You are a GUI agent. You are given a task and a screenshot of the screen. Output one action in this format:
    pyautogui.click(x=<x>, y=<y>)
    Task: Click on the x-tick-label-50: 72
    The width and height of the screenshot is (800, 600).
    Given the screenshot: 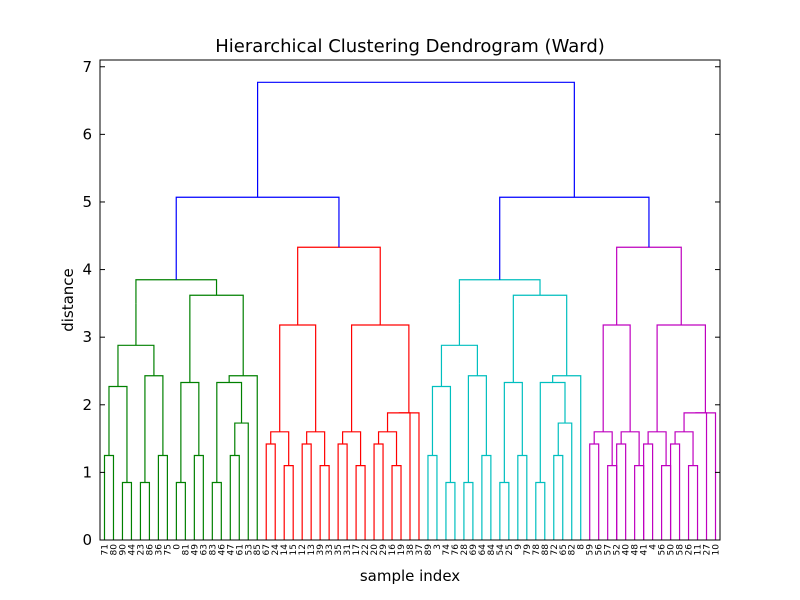 What is the action you would take?
    pyautogui.click(x=555, y=549)
    